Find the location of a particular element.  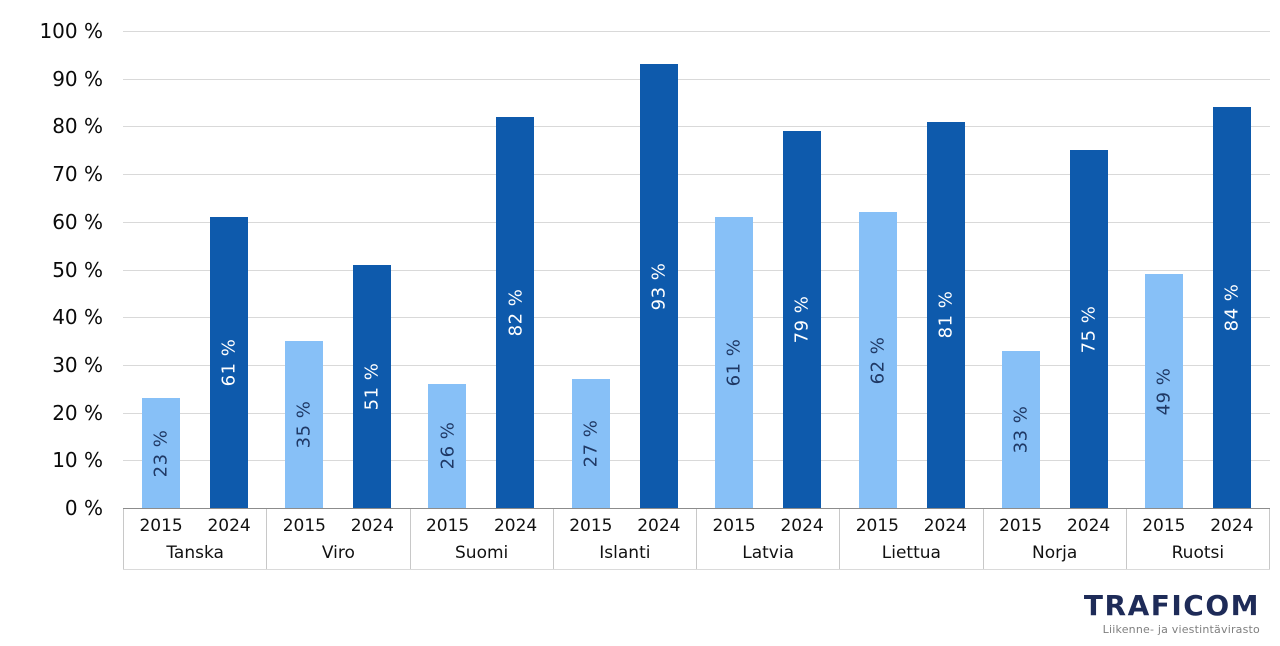

bar-label-wrap: 35 % is located at coordinates (304, 424).